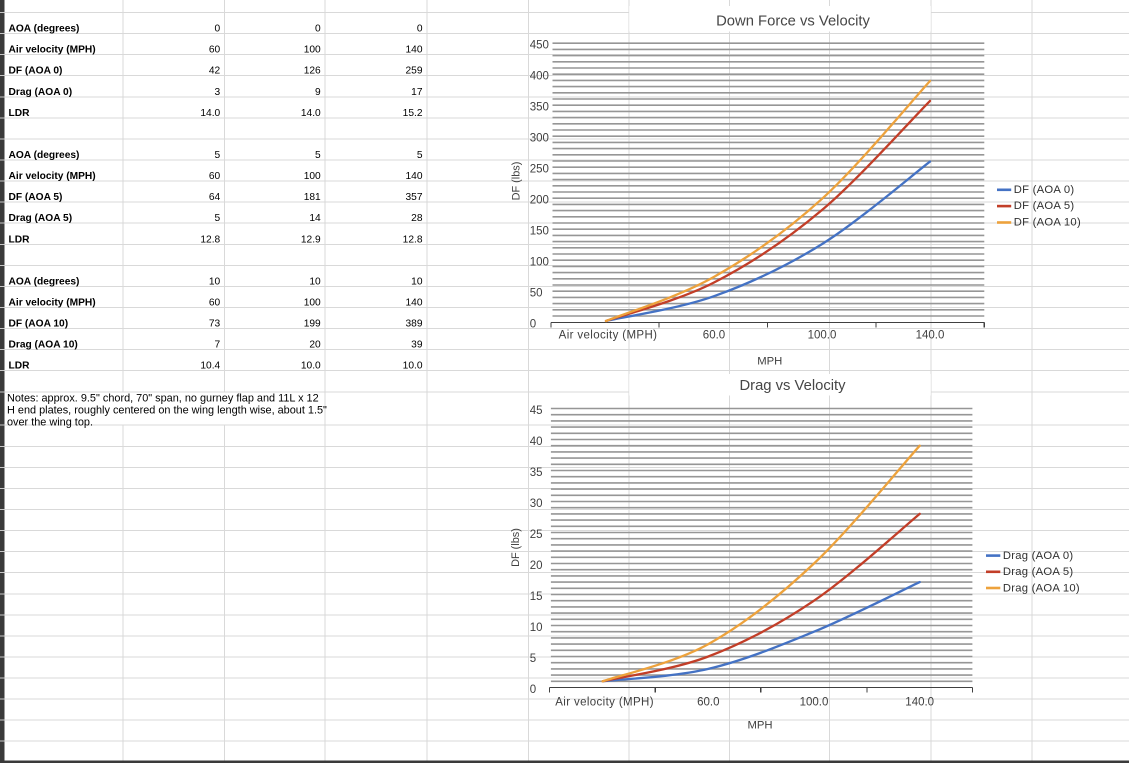 This screenshot has width=1129, height=763. What do you see at coordinates (312, 197) in the screenshot?
I see `svg-text: 181` at bounding box center [312, 197].